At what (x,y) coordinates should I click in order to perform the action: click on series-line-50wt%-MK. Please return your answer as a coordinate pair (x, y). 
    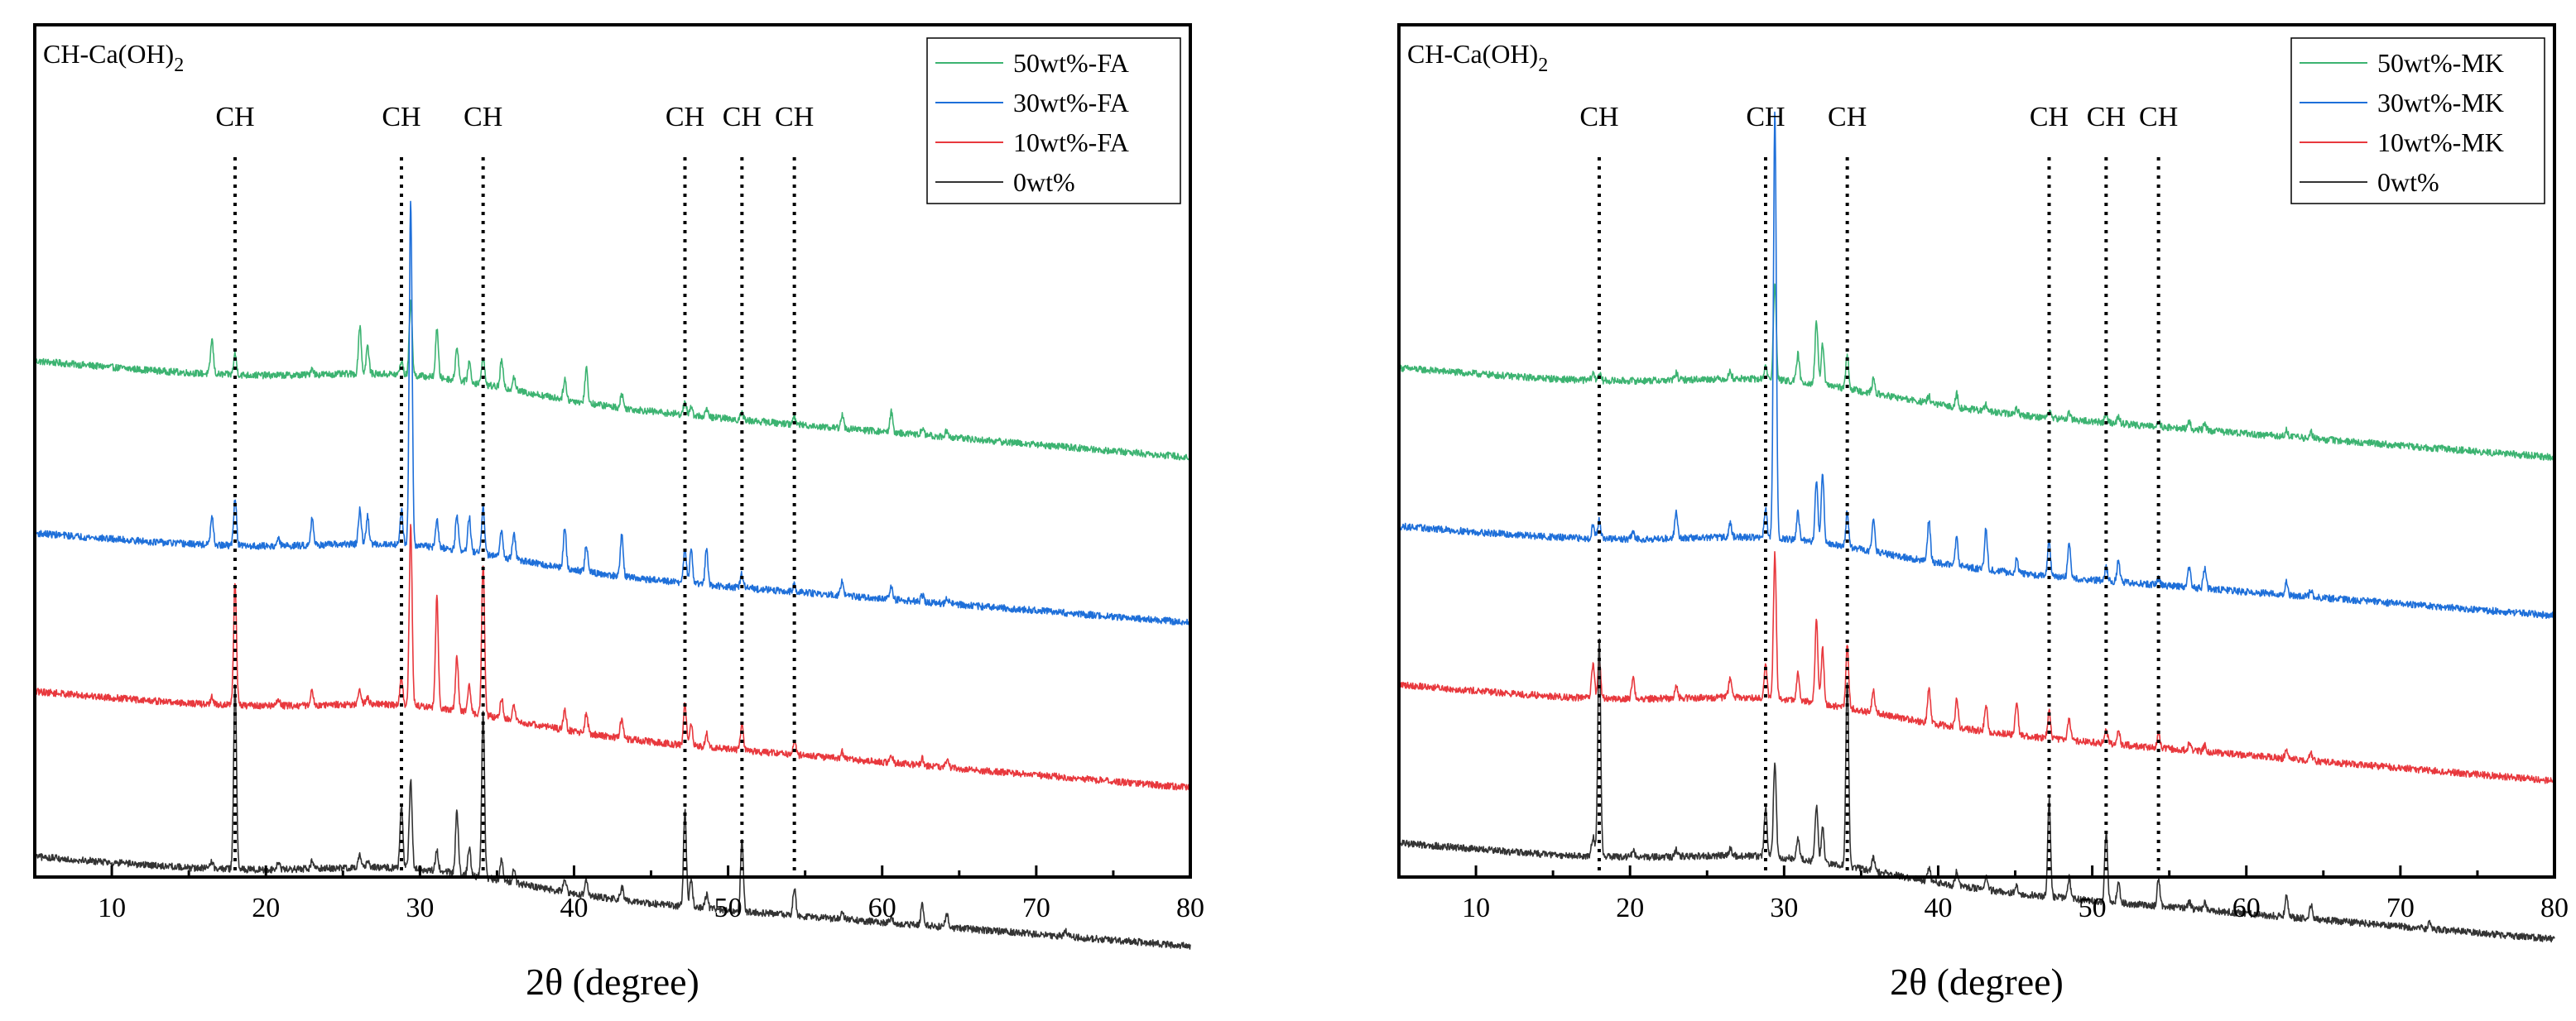
    Looking at the image, I should click on (1976, 372).